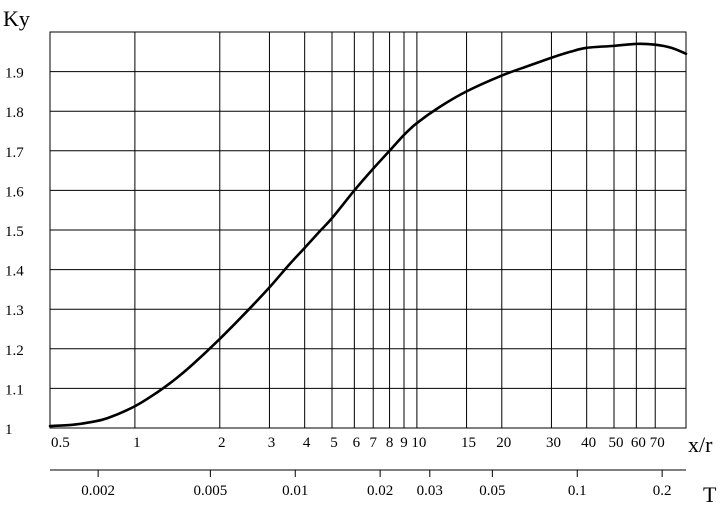 This screenshot has height=524, width=722. Describe the element at coordinates (98, 491) in the screenshot. I see `secondary-tick-label: 0.002` at that location.